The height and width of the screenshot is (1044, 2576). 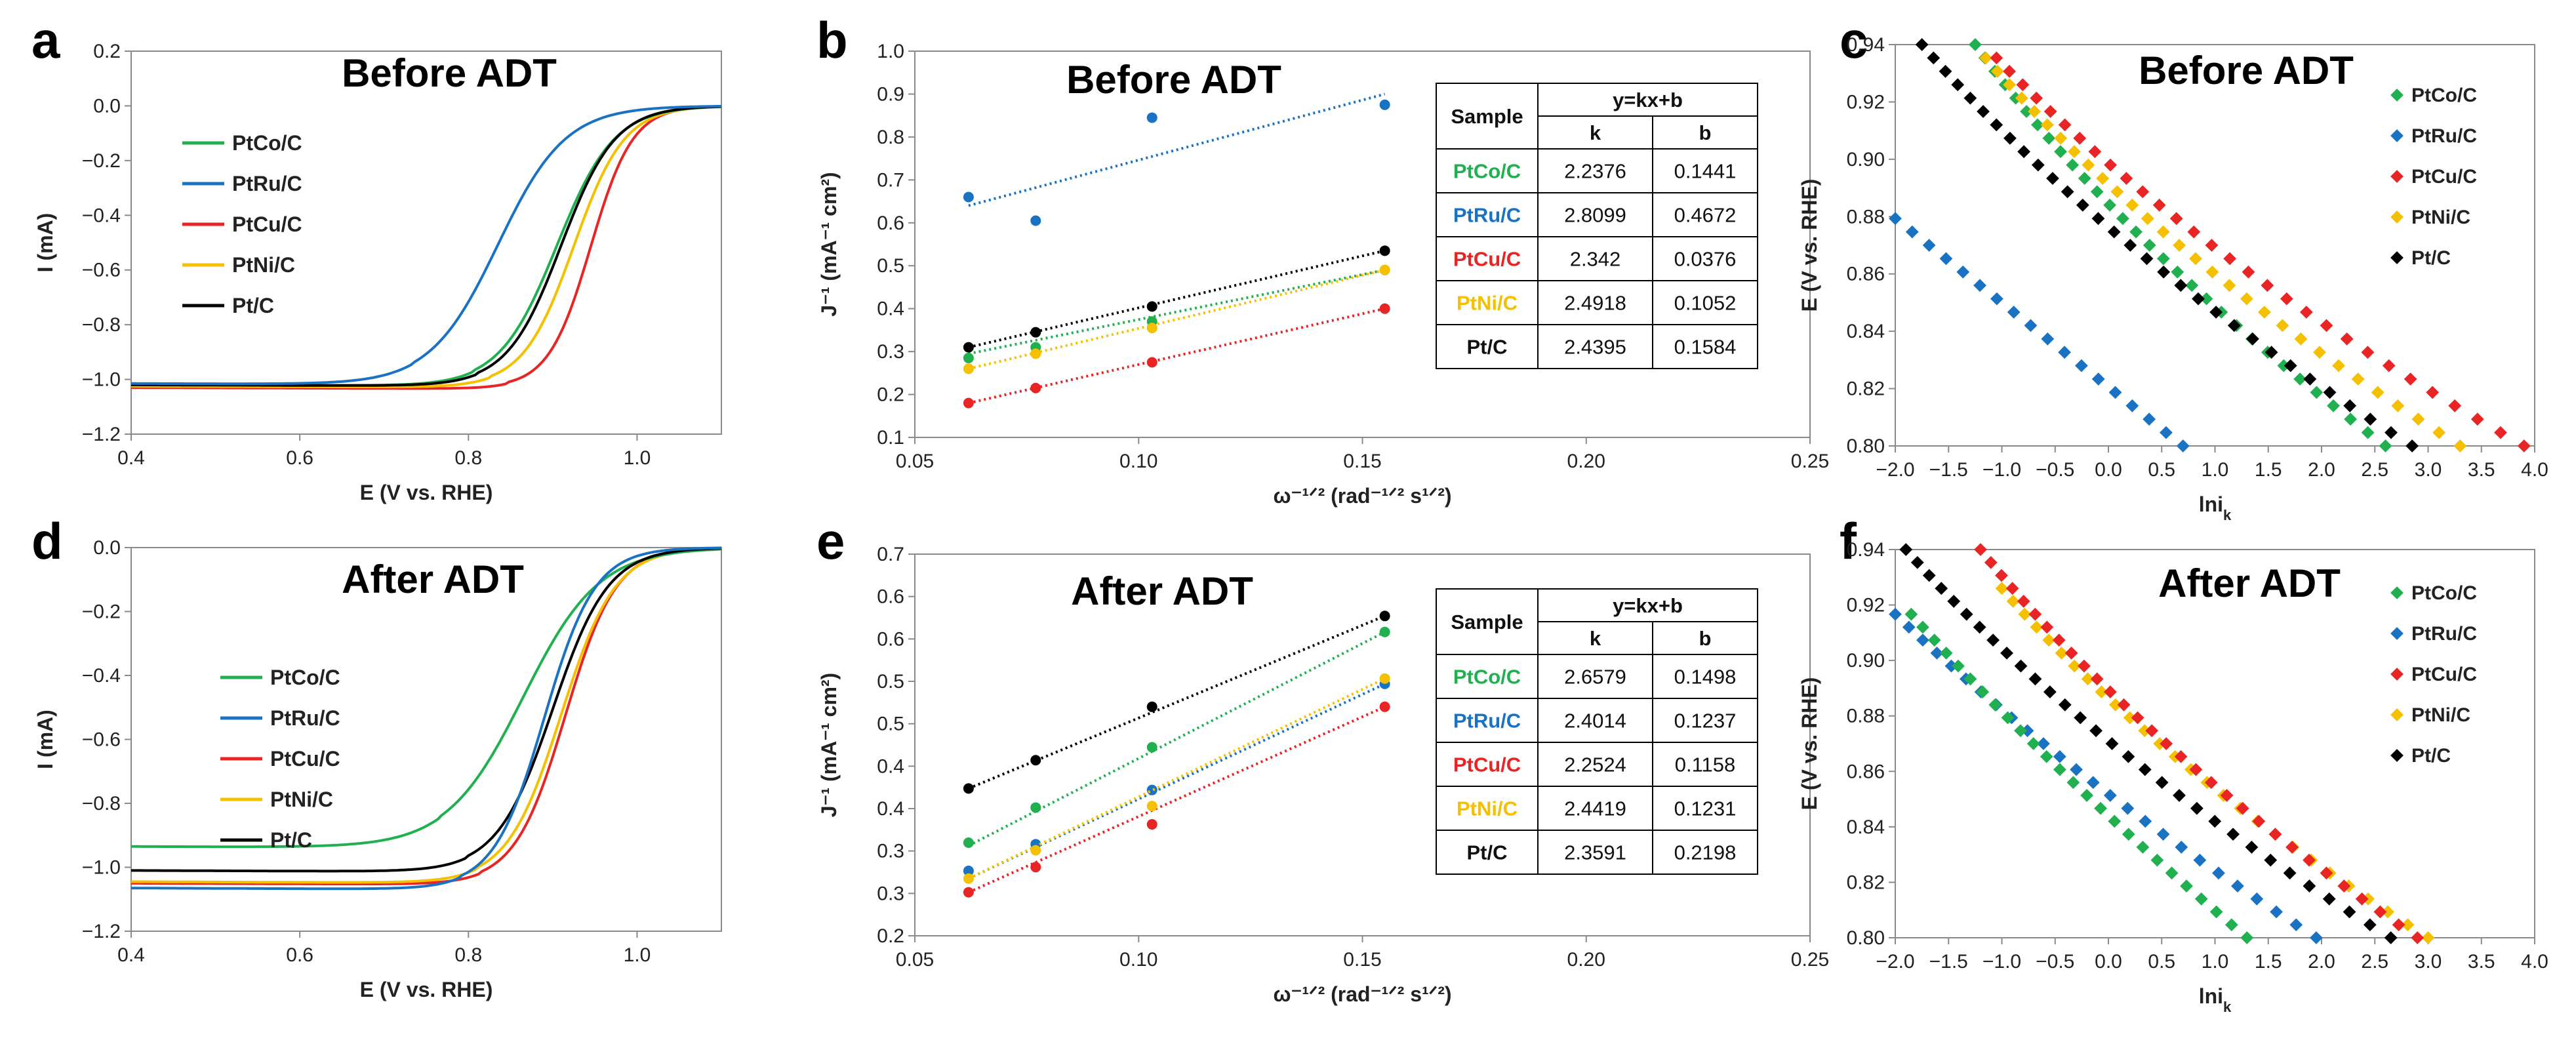 What do you see at coordinates (1706, 215) in the screenshot?
I see `table-cell-b: 0.4672` at bounding box center [1706, 215].